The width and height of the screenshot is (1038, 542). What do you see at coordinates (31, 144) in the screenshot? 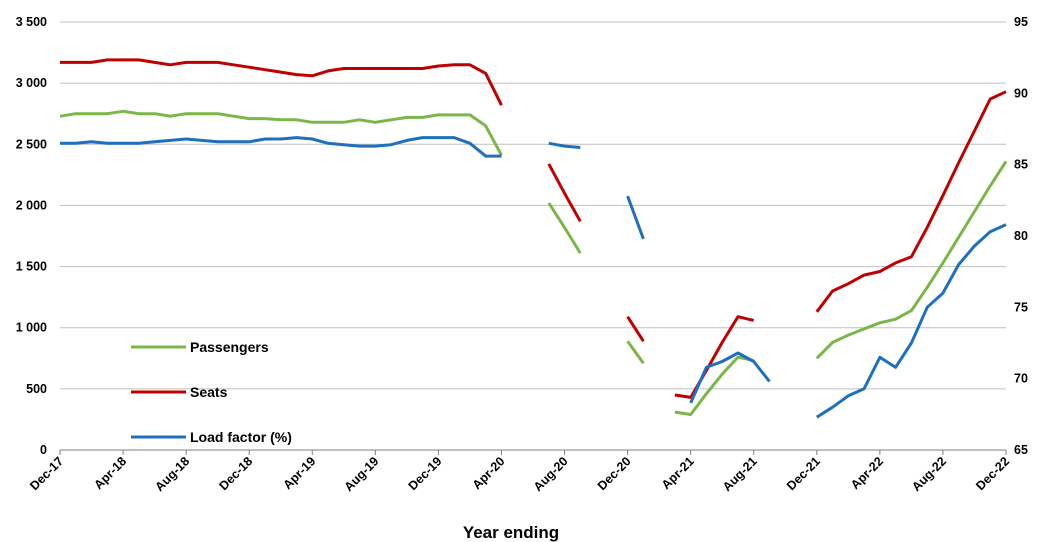
I see `left-axis-tick-label: 2 500` at bounding box center [31, 144].